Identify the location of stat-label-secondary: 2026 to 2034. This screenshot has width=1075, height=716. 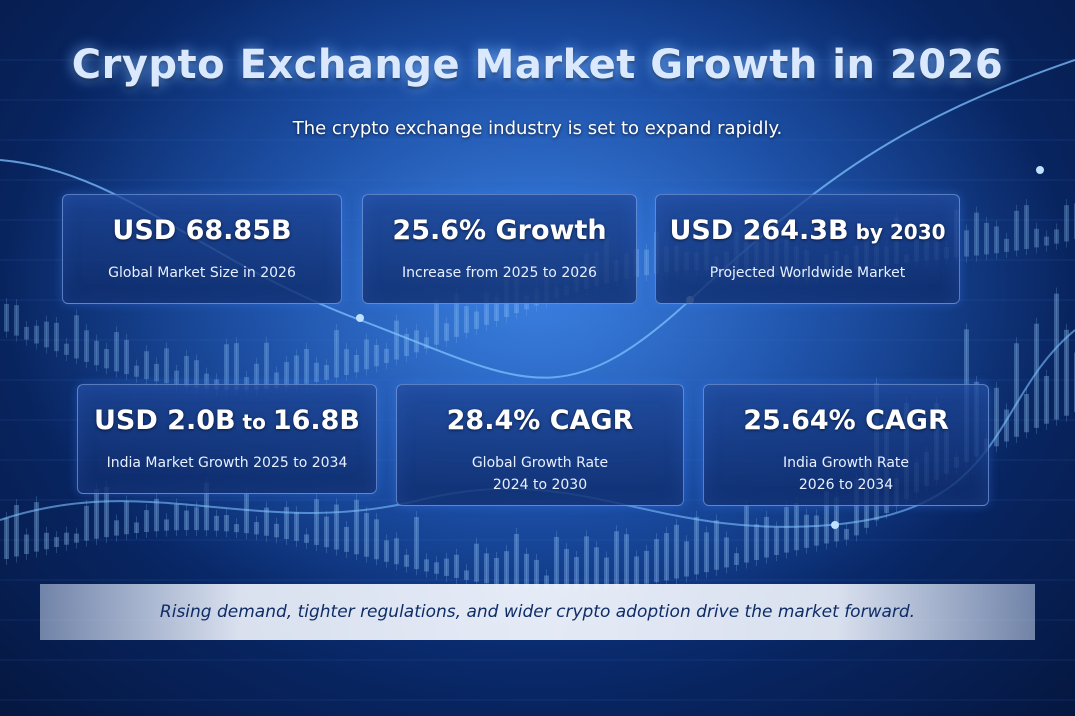
(846, 485).